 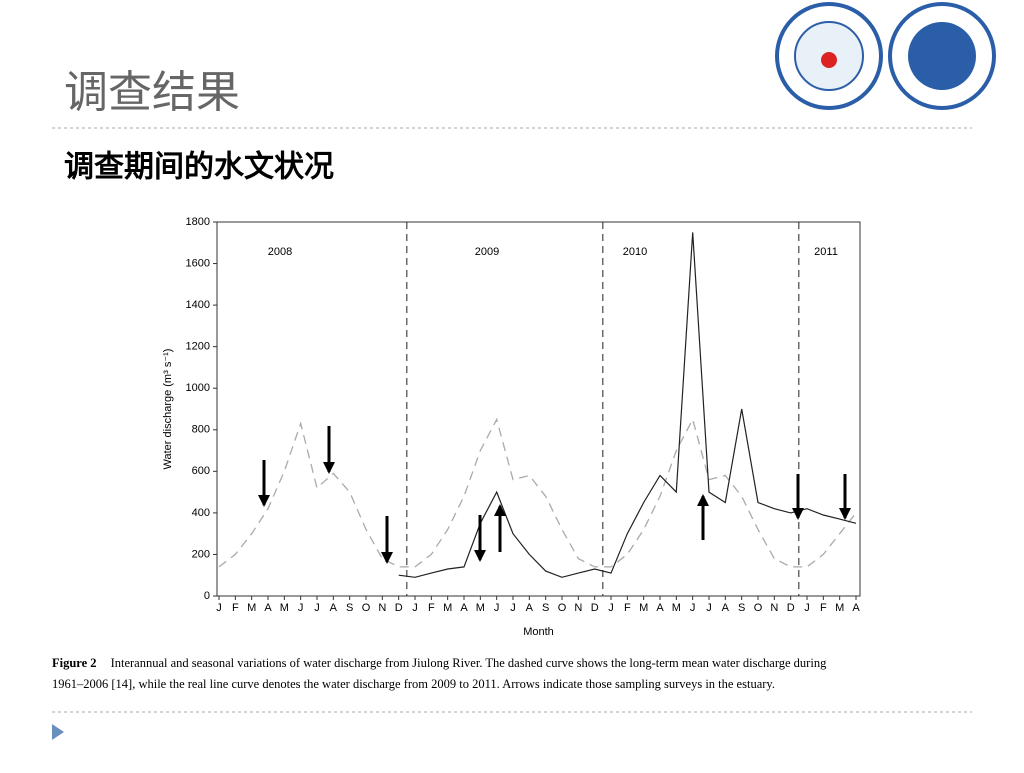 What do you see at coordinates (74, 663) in the screenshot?
I see `caption-label: Figure 2` at bounding box center [74, 663].